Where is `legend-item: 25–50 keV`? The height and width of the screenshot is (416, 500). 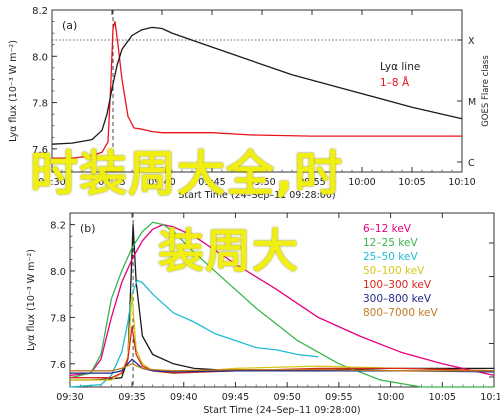
legend-item: 25–50 keV is located at coordinates (390, 257).